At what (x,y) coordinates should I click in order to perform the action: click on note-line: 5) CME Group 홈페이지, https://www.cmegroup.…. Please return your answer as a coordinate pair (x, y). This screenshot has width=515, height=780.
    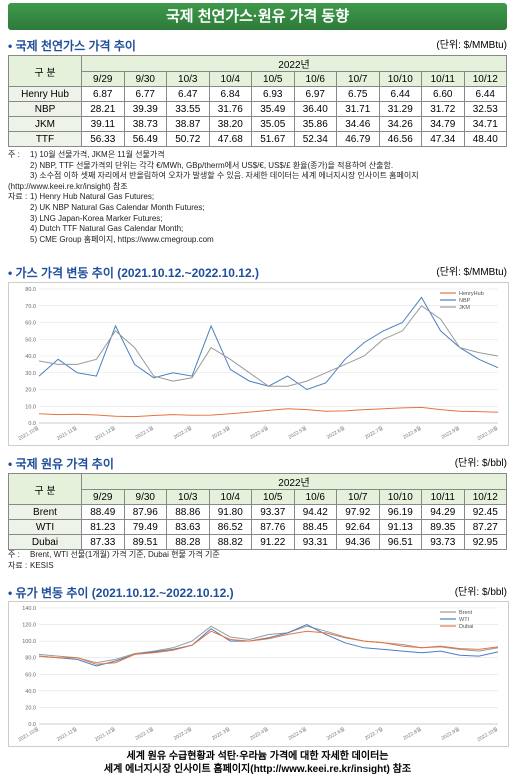
    Looking at the image, I should click on (257, 240).